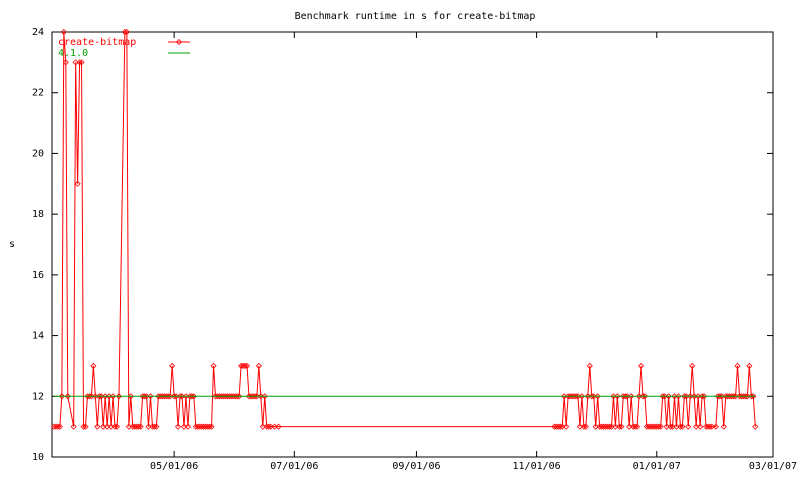 The image size is (800, 480). What do you see at coordinates (38, 214) in the screenshot?
I see `y-tick-label: 18` at bounding box center [38, 214].